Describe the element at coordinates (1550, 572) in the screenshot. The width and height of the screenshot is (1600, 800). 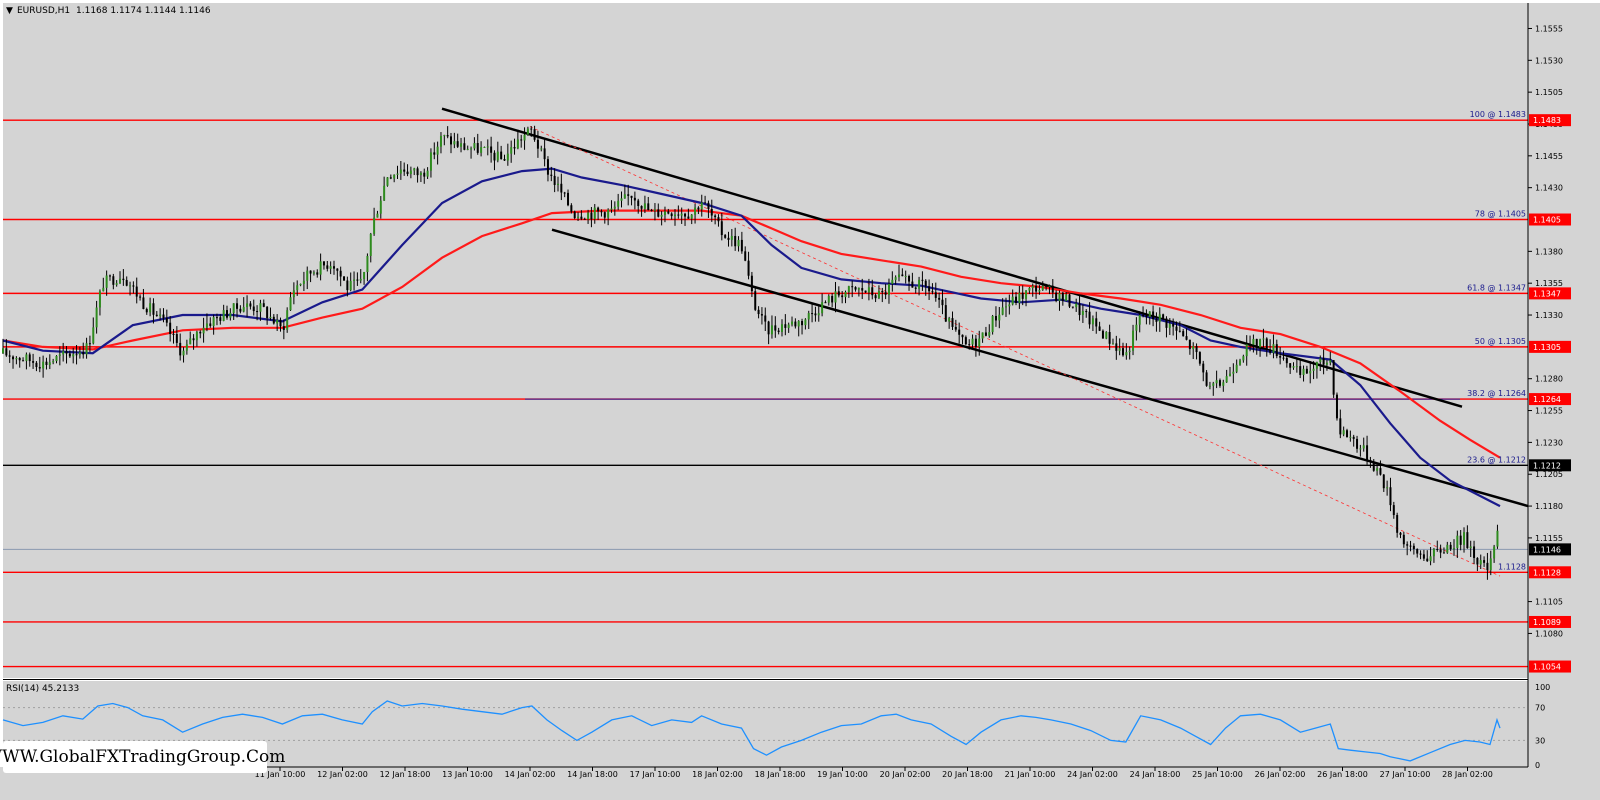
I see `price-tag-bg` at that location.